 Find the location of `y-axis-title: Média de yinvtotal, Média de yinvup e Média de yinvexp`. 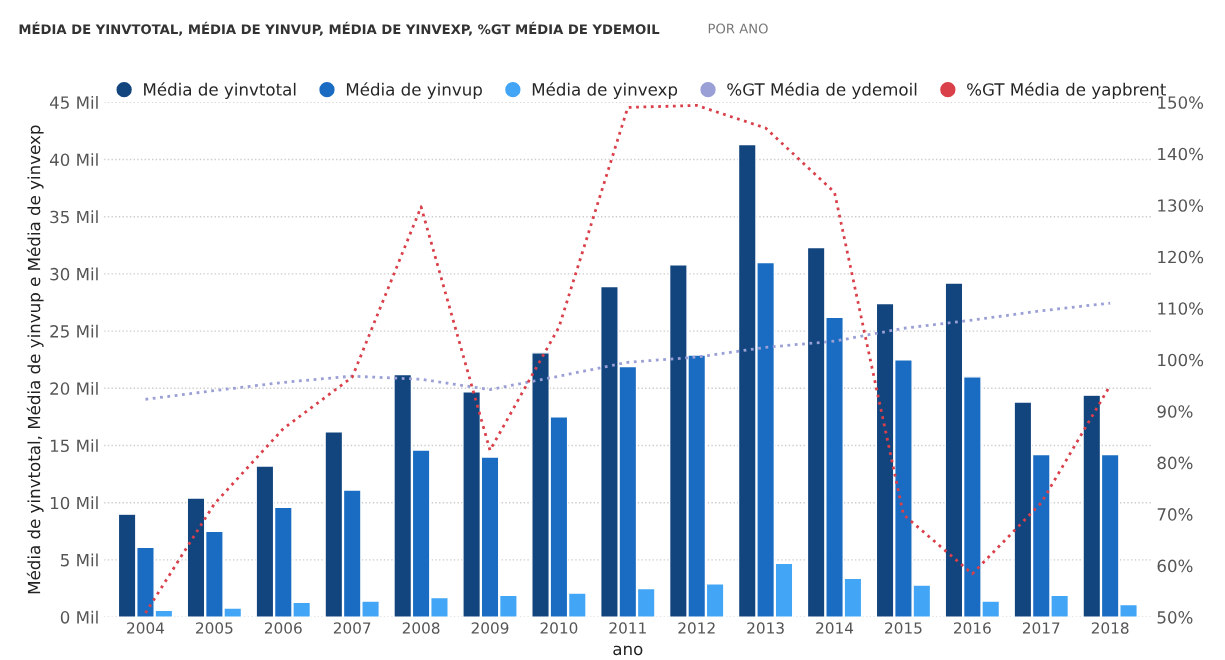

y-axis-title: Média de yinvtotal, Média de yinvup e Média de yinvexp is located at coordinates (35, 359).